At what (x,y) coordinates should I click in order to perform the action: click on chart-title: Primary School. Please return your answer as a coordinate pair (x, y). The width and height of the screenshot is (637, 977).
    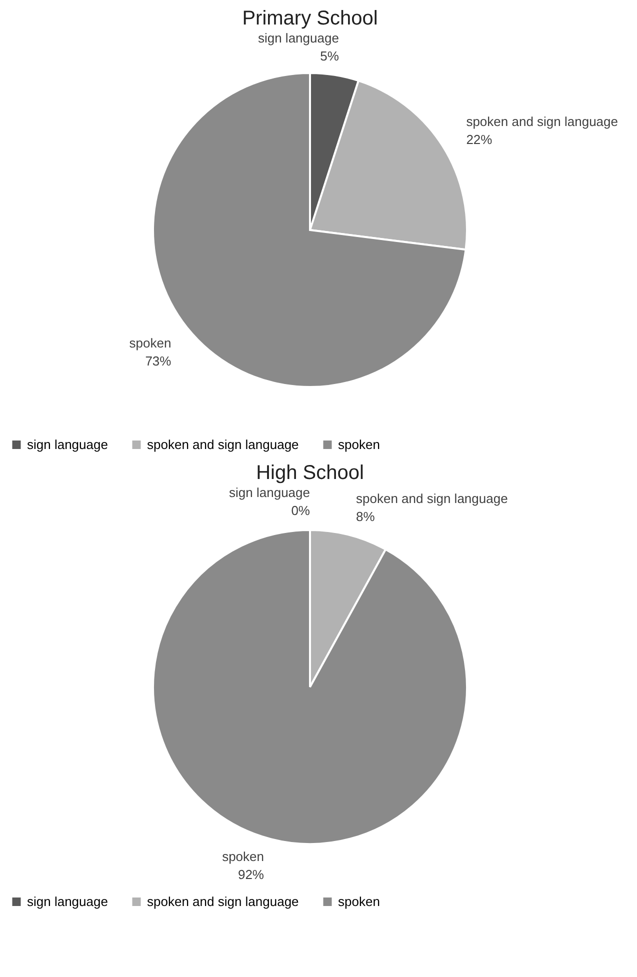
    Looking at the image, I should click on (310, 18).